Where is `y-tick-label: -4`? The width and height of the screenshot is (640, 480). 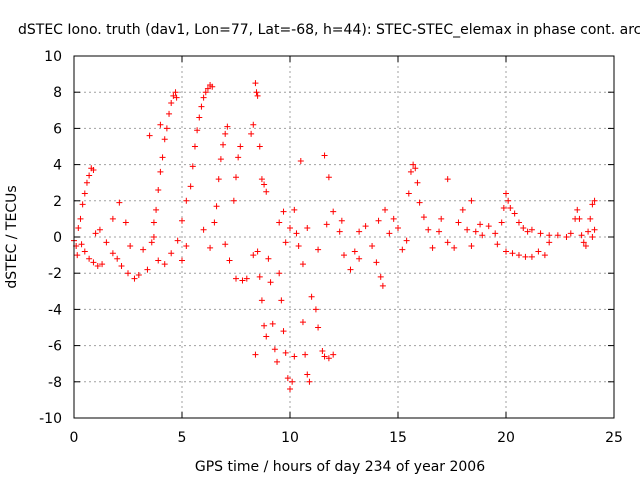 y-tick-label: -4 is located at coordinates (55, 310).